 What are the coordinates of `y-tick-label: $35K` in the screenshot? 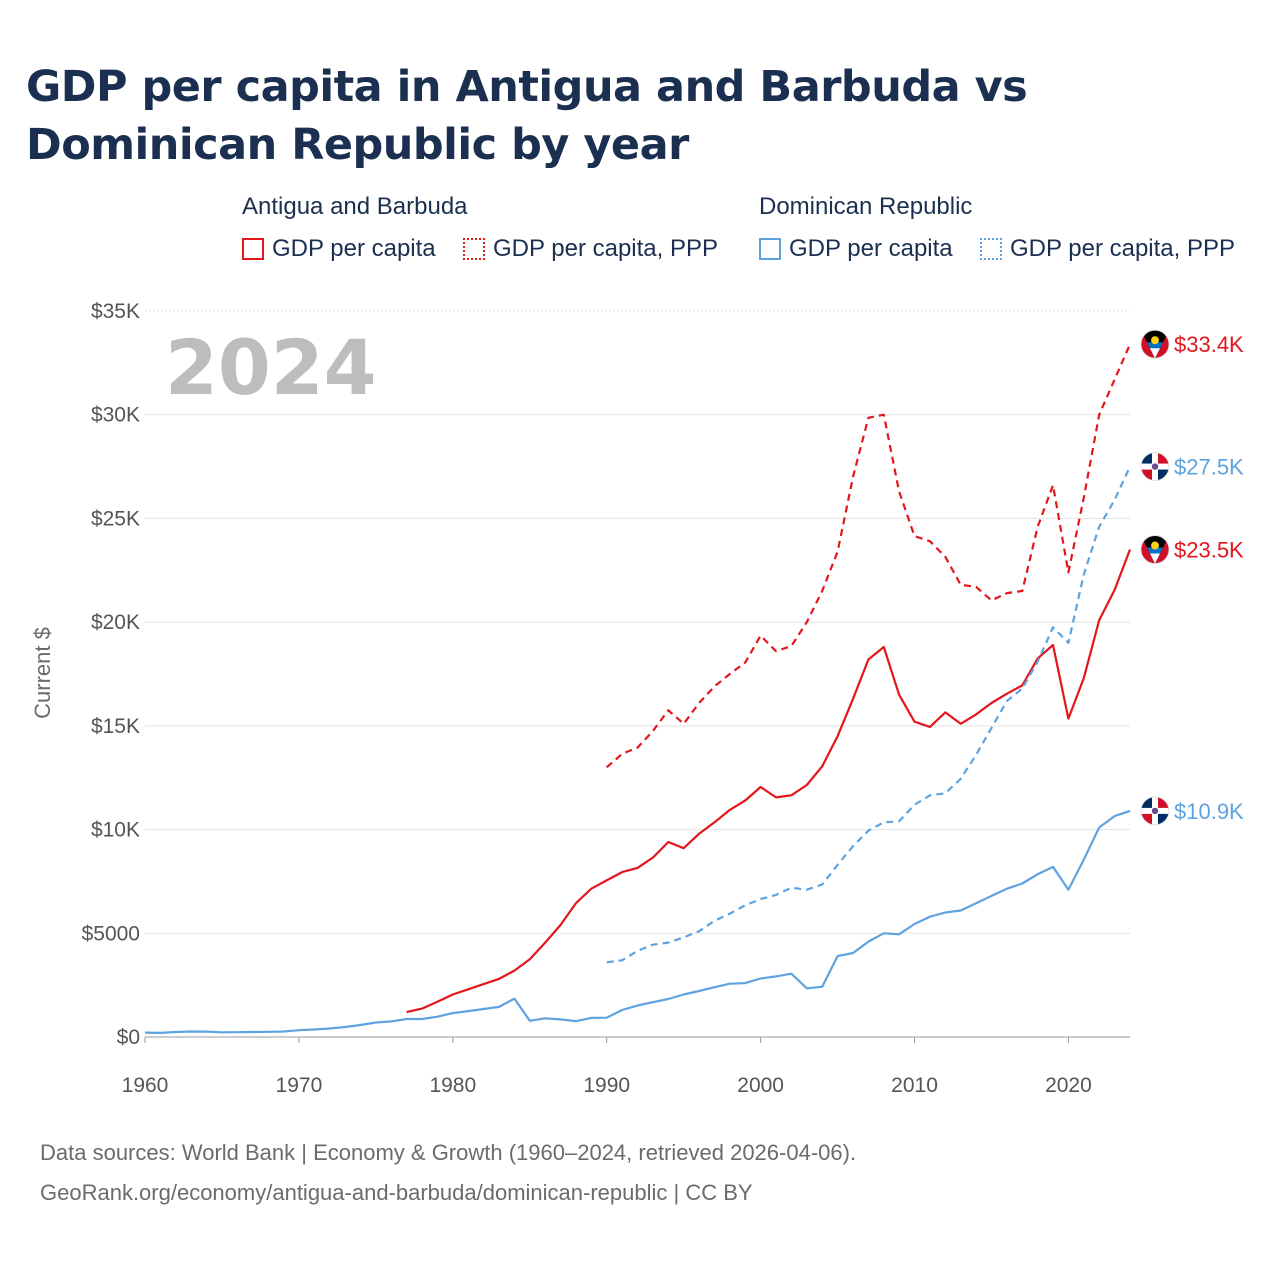 It's located at (115, 311).